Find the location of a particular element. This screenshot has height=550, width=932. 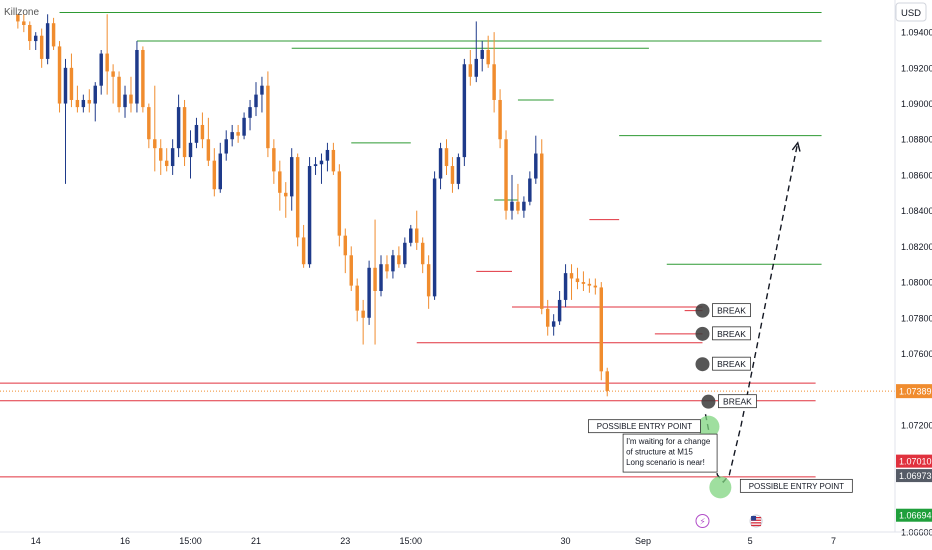

x-tick-label: 16 is located at coordinates (125, 541).